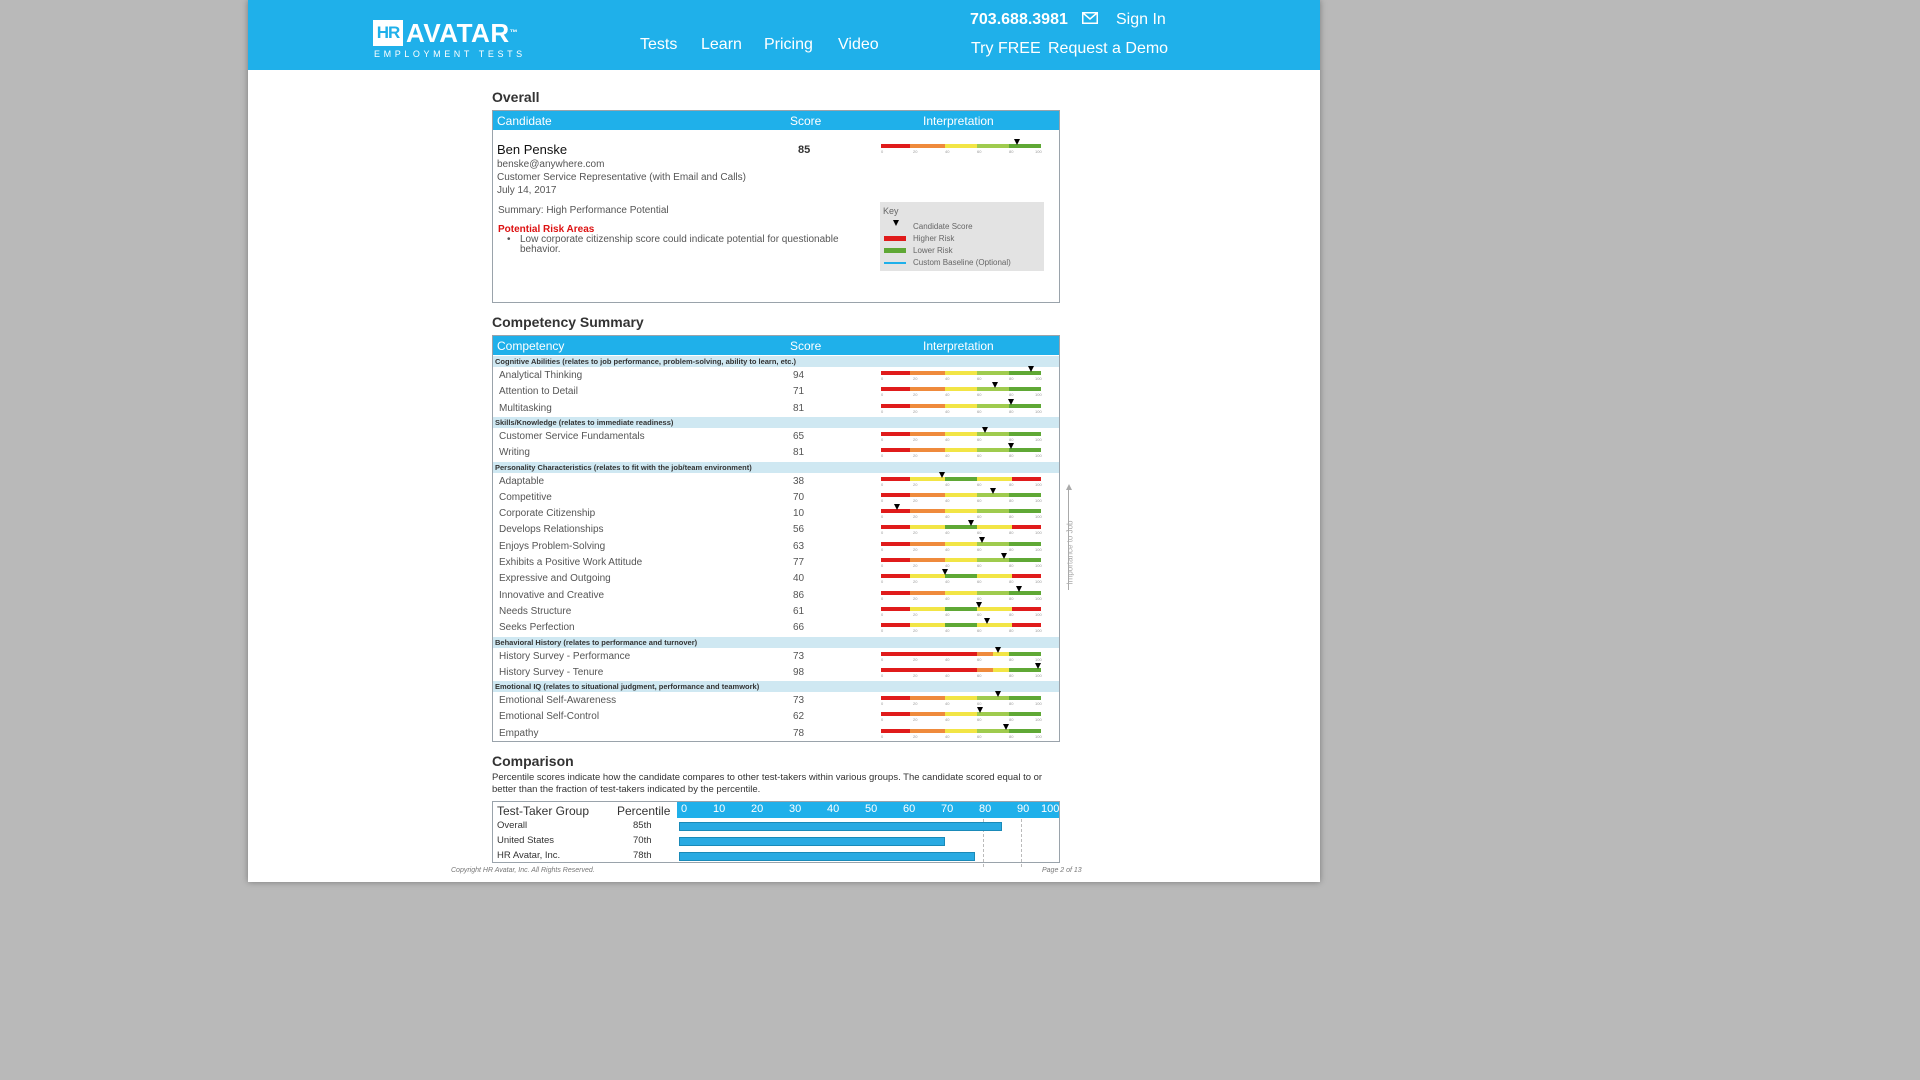 The width and height of the screenshot is (1920, 1080). Describe the element at coordinates (1108, 48) in the screenshot. I see `request-demo-link: Request a Demo` at that location.